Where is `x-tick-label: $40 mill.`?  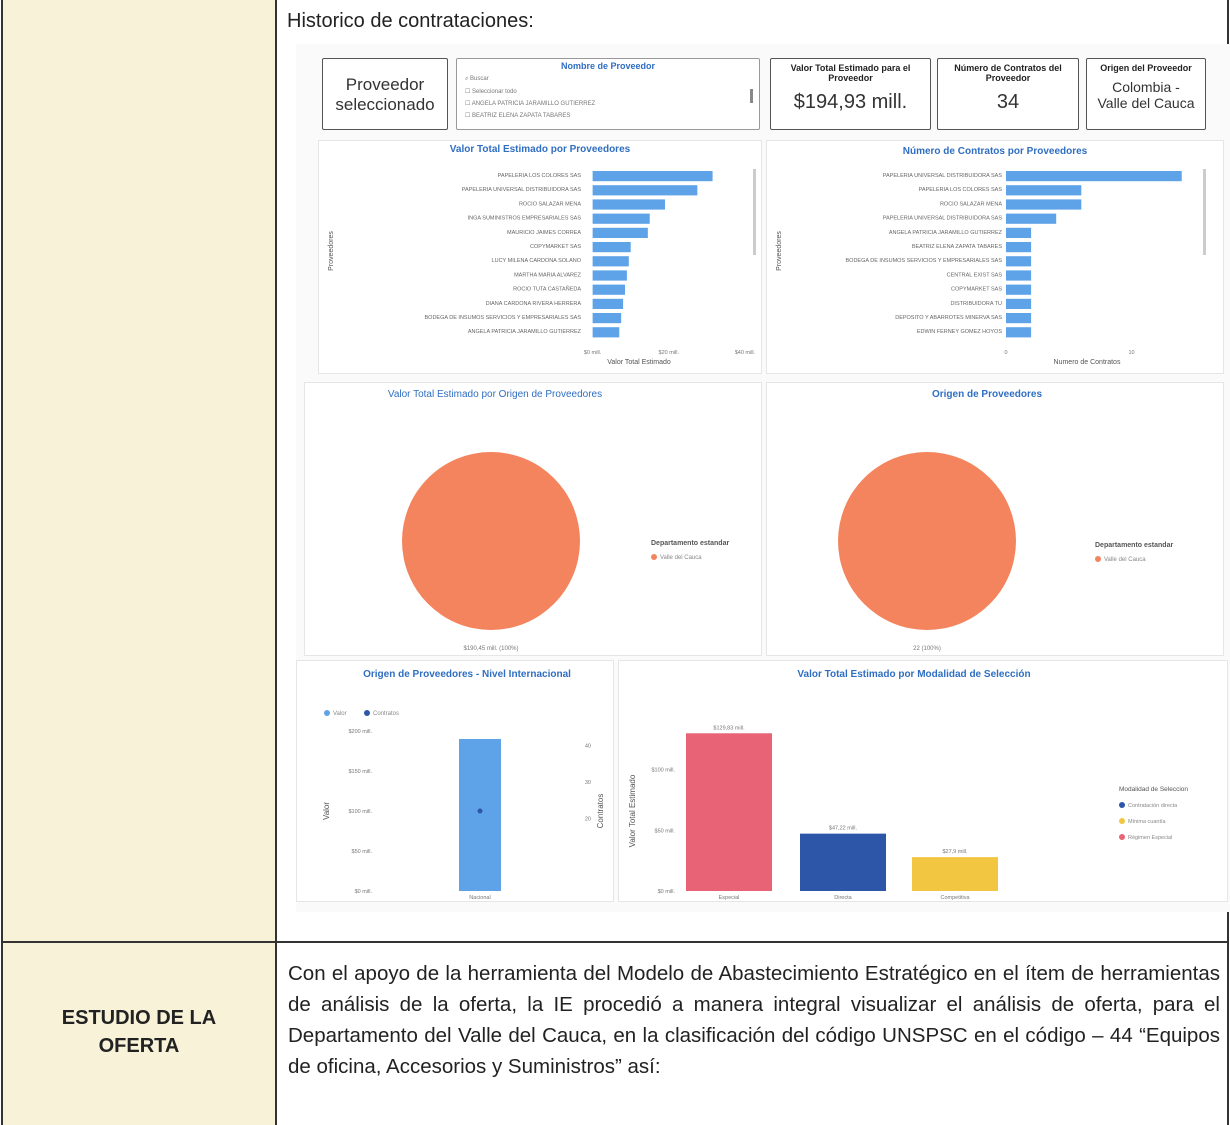 x-tick-label: $40 mill. is located at coordinates (745, 353).